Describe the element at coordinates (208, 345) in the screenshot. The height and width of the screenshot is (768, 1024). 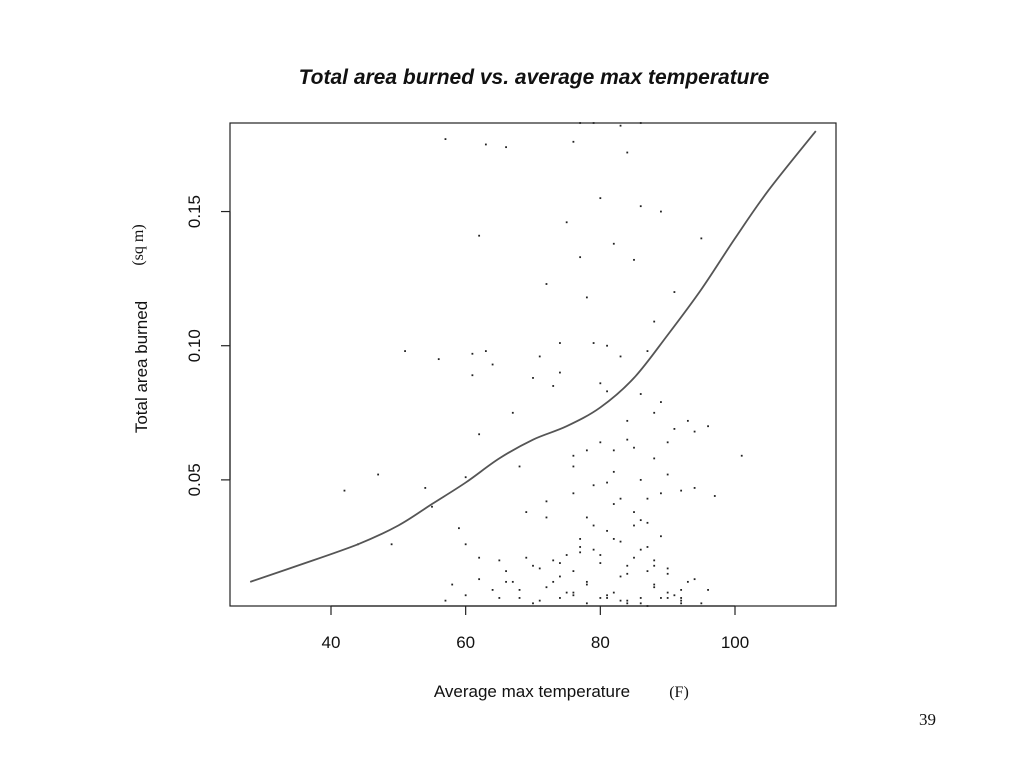
I see `y-axis: 0.05 0.10 0.15` at that location.